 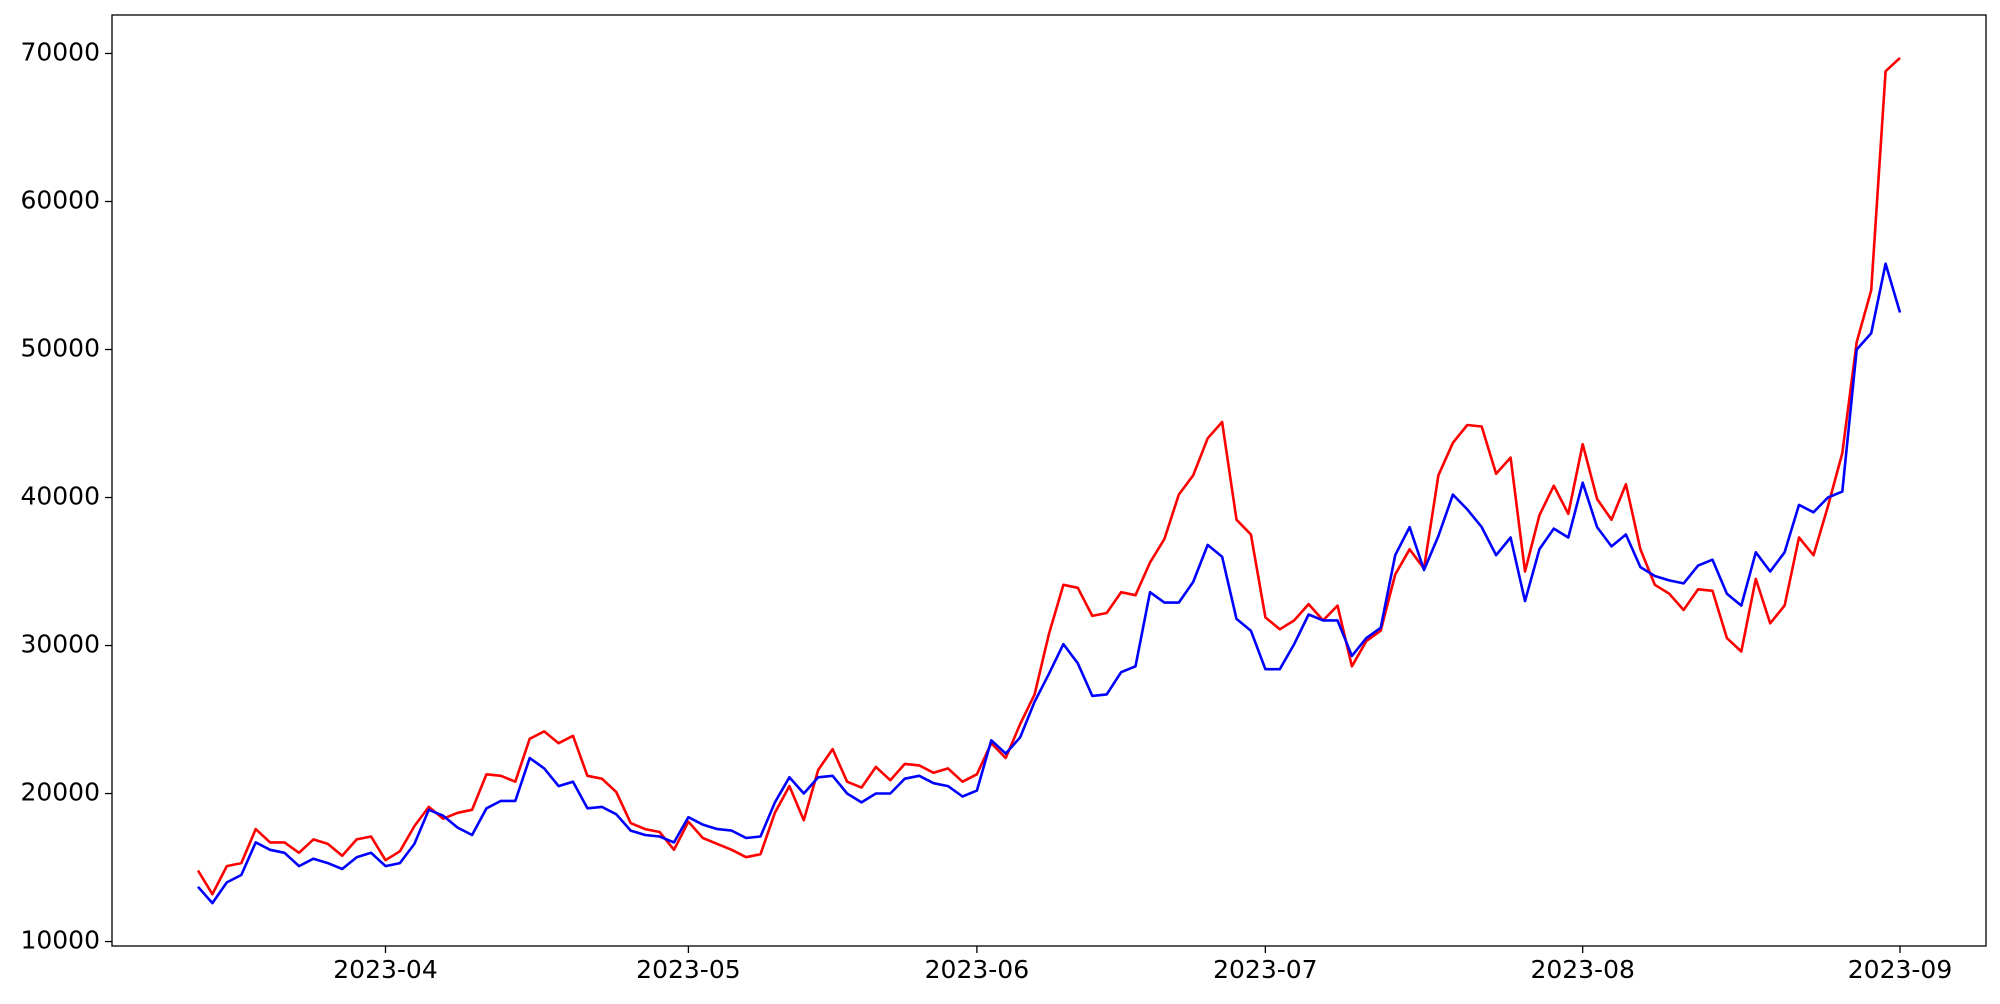 I want to click on x-tick-label: 2023-04, so click(x=385, y=969).